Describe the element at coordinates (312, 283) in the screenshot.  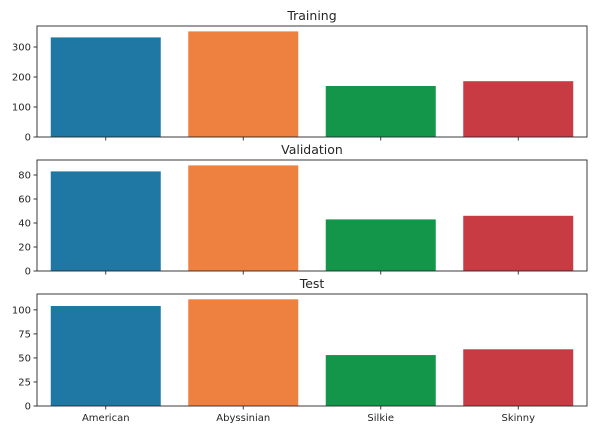
I see `panel-title: Test` at that location.